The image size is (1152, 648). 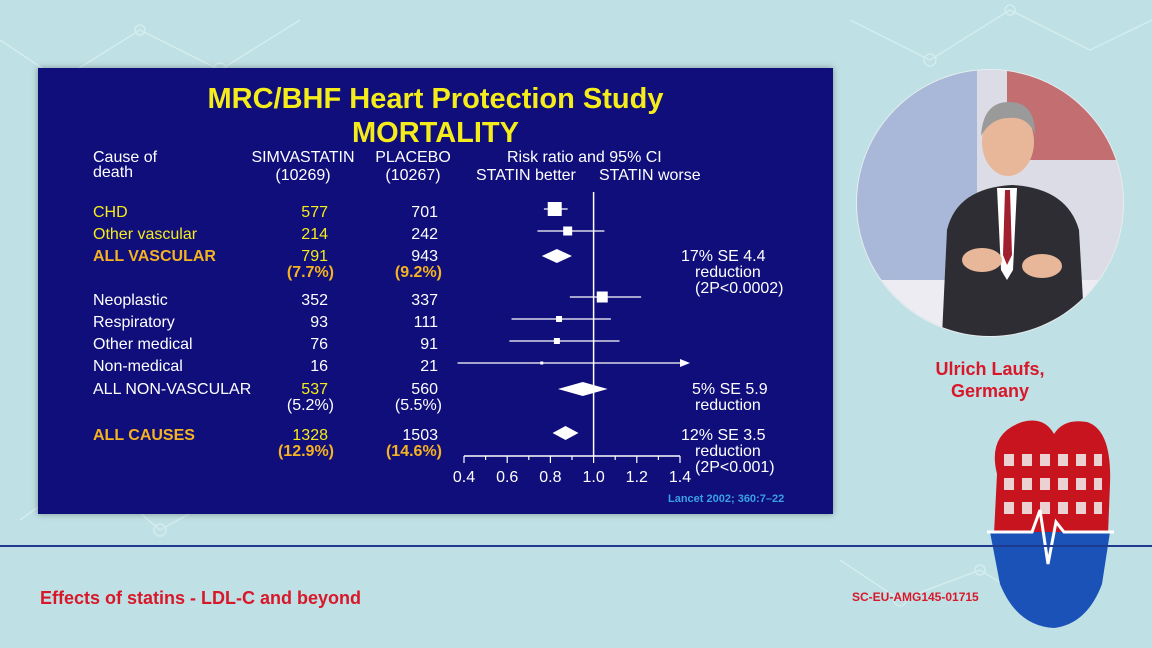 What do you see at coordinates (319, 322) in the screenshot?
I see `row-statin-respiratory: 93` at bounding box center [319, 322].